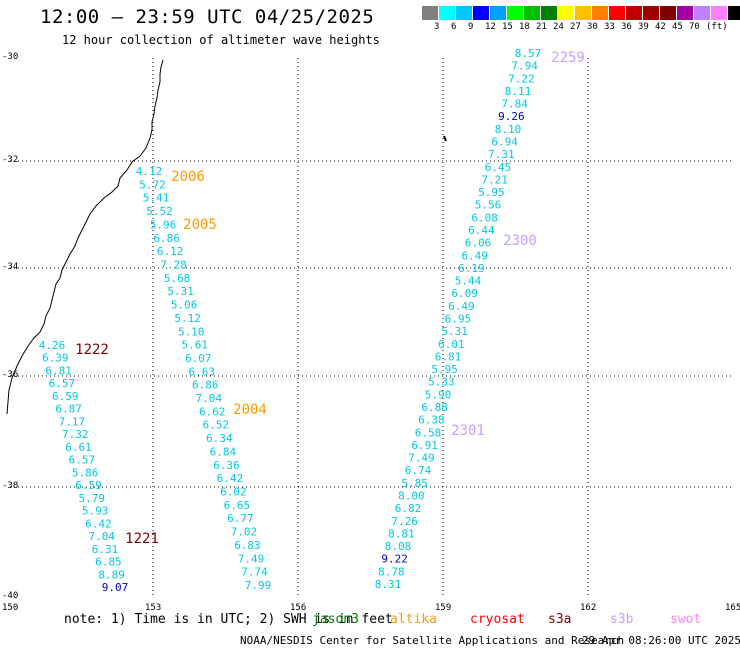  Describe the element at coordinates (78, 447) in the screenshot. I see `wave-height-value: 6.61` at that location.